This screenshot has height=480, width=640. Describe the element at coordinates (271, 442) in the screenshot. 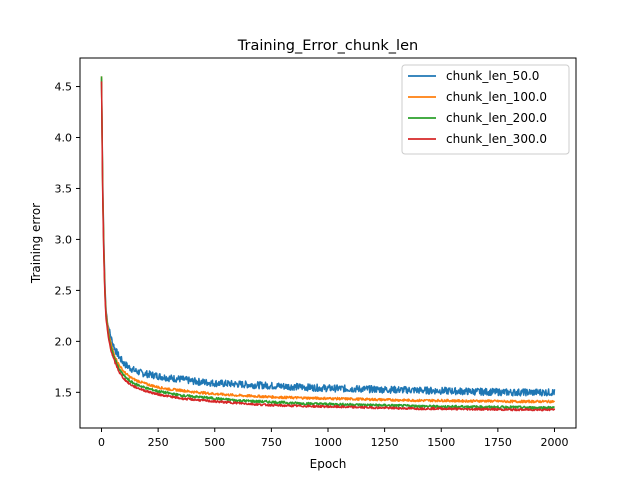

I see `x-tick-label: 750` at that location.